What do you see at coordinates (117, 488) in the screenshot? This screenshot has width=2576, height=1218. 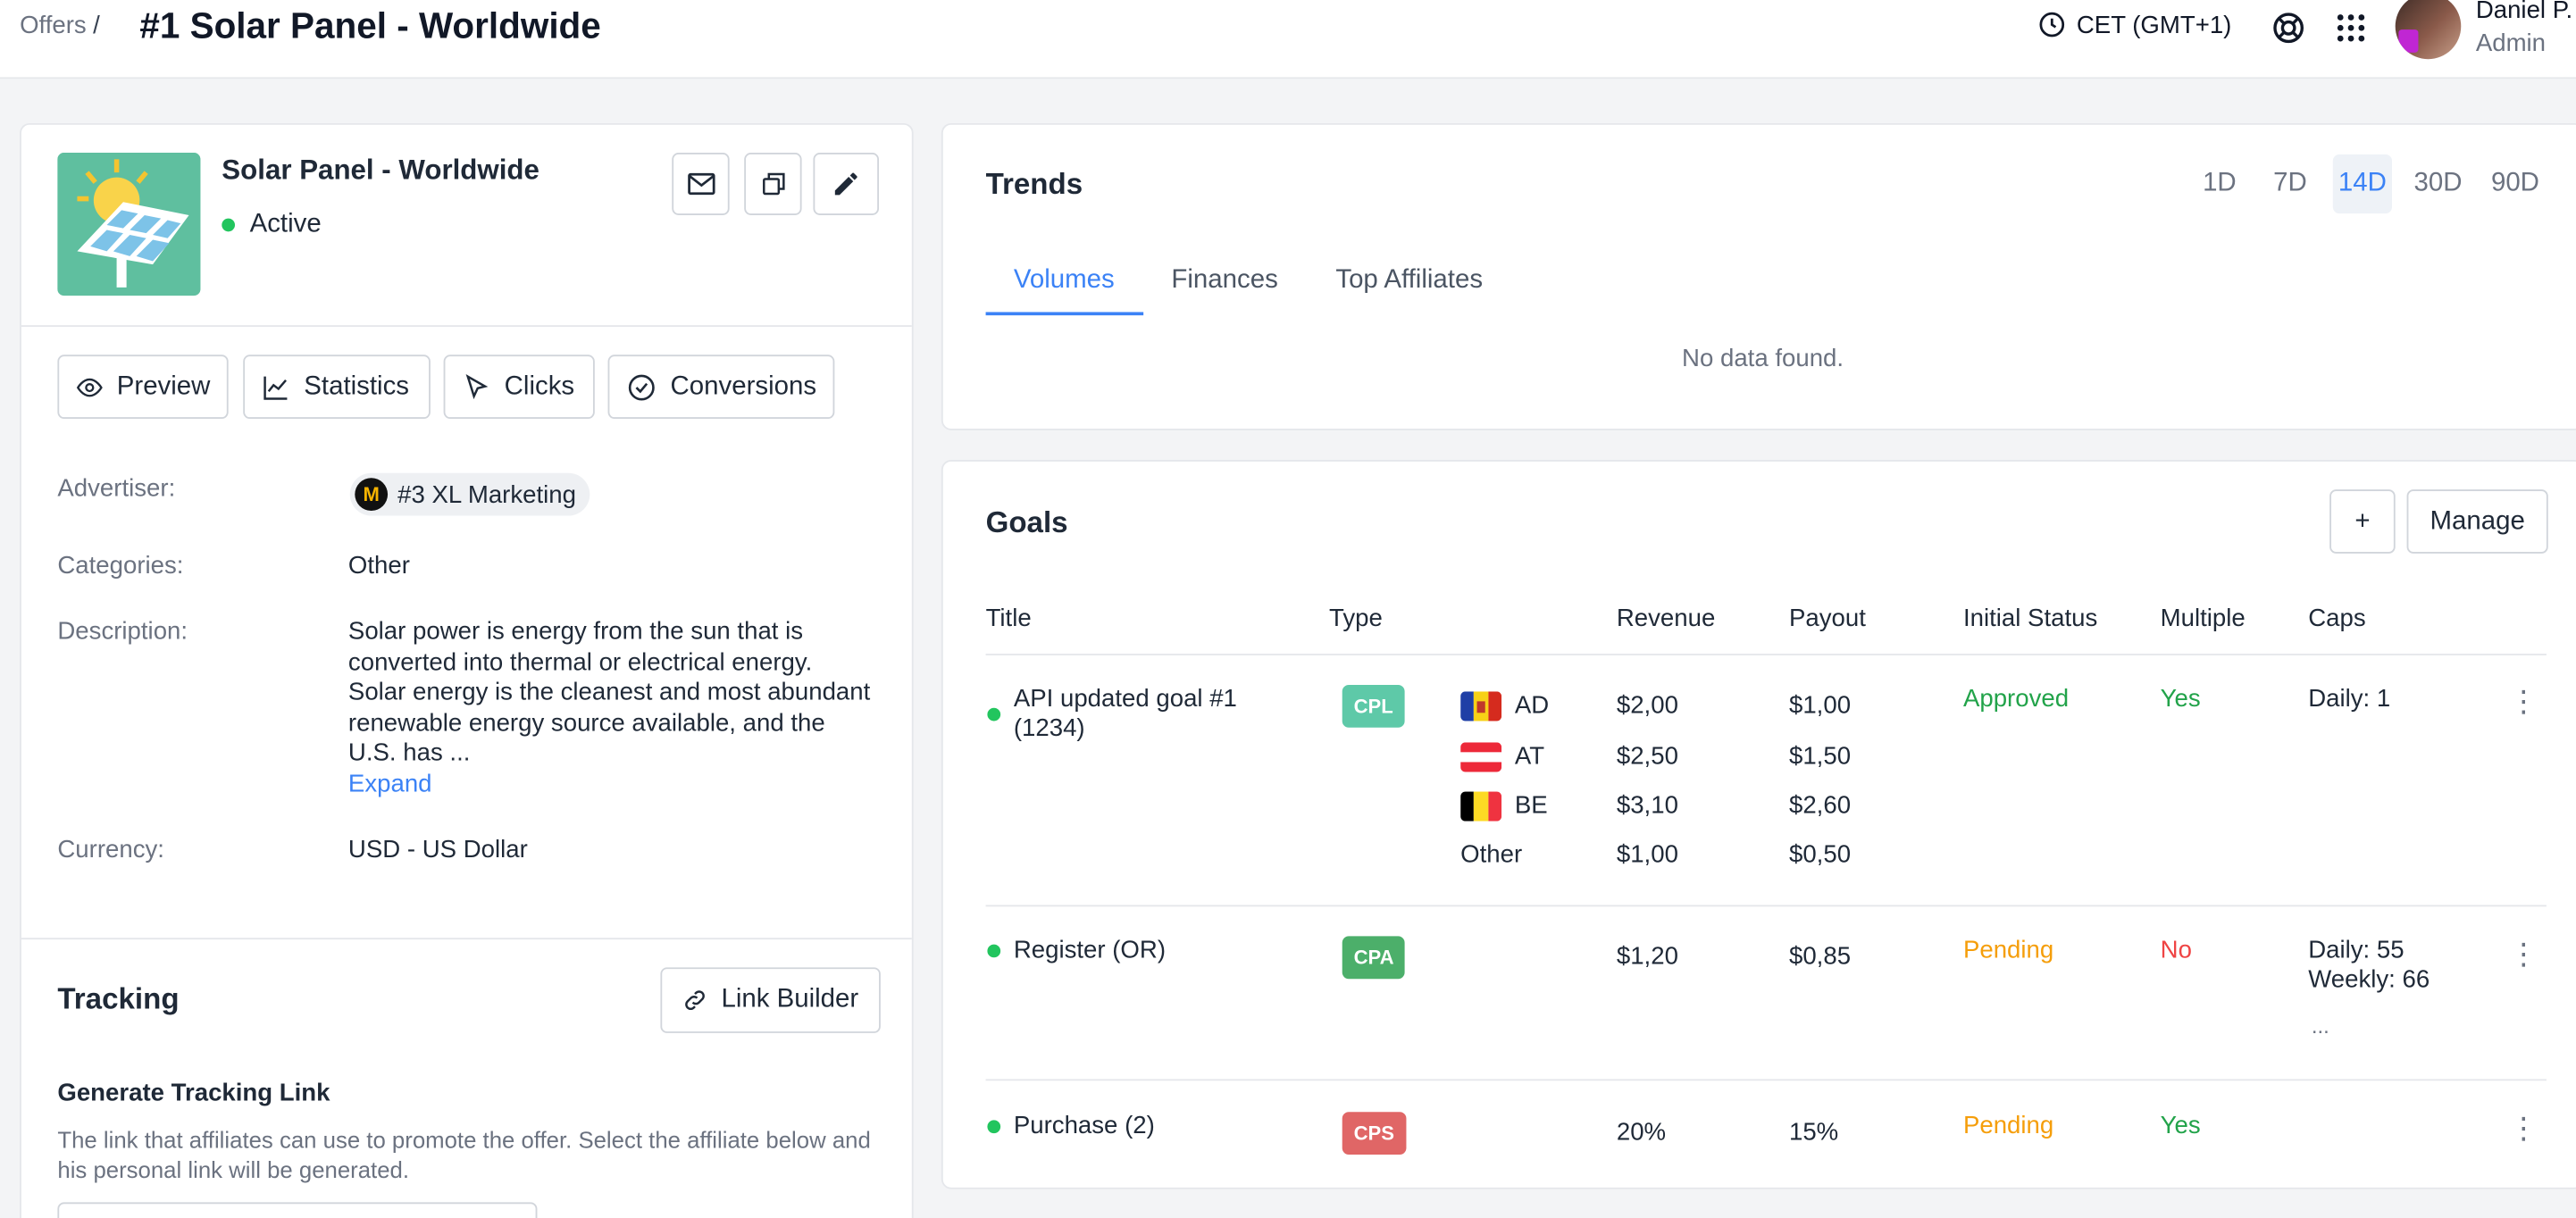 I see `advertiser-label: Advertiser:` at bounding box center [117, 488].